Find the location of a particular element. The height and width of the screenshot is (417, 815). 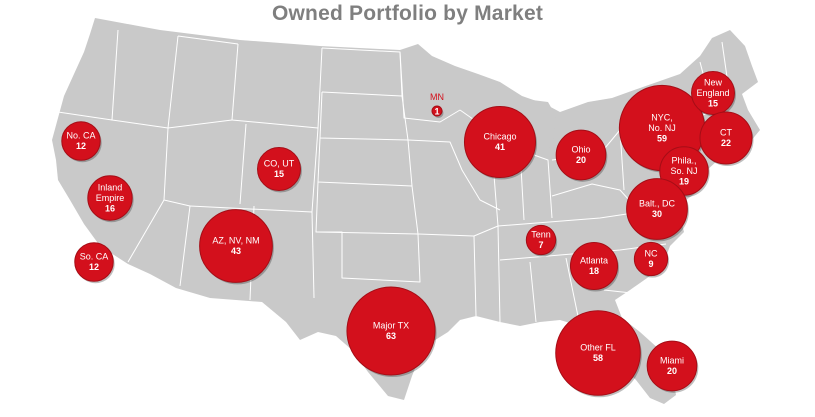

map-title: Owned Portfolio by Market is located at coordinates (407, 13).